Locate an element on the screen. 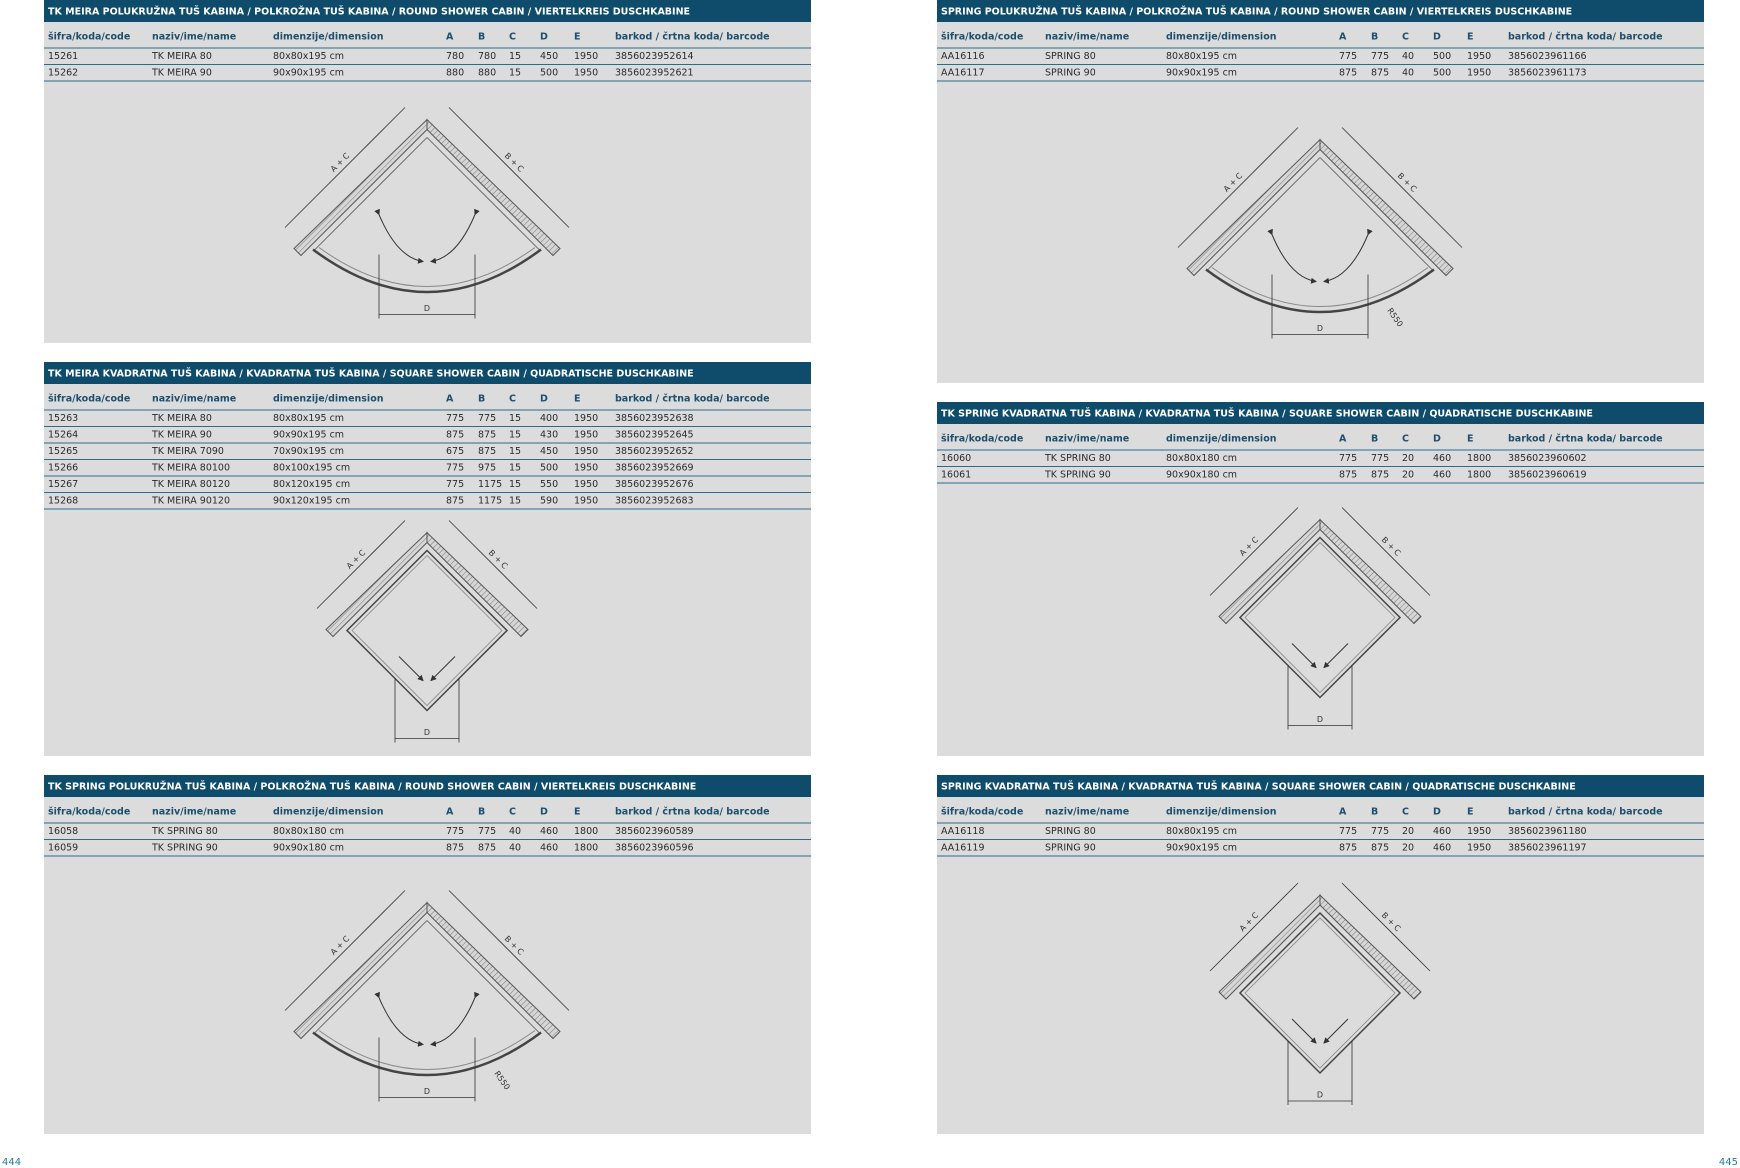 This screenshot has width=1740, height=1168. cell: 3856023952652 is located at coordinates (654, 451).